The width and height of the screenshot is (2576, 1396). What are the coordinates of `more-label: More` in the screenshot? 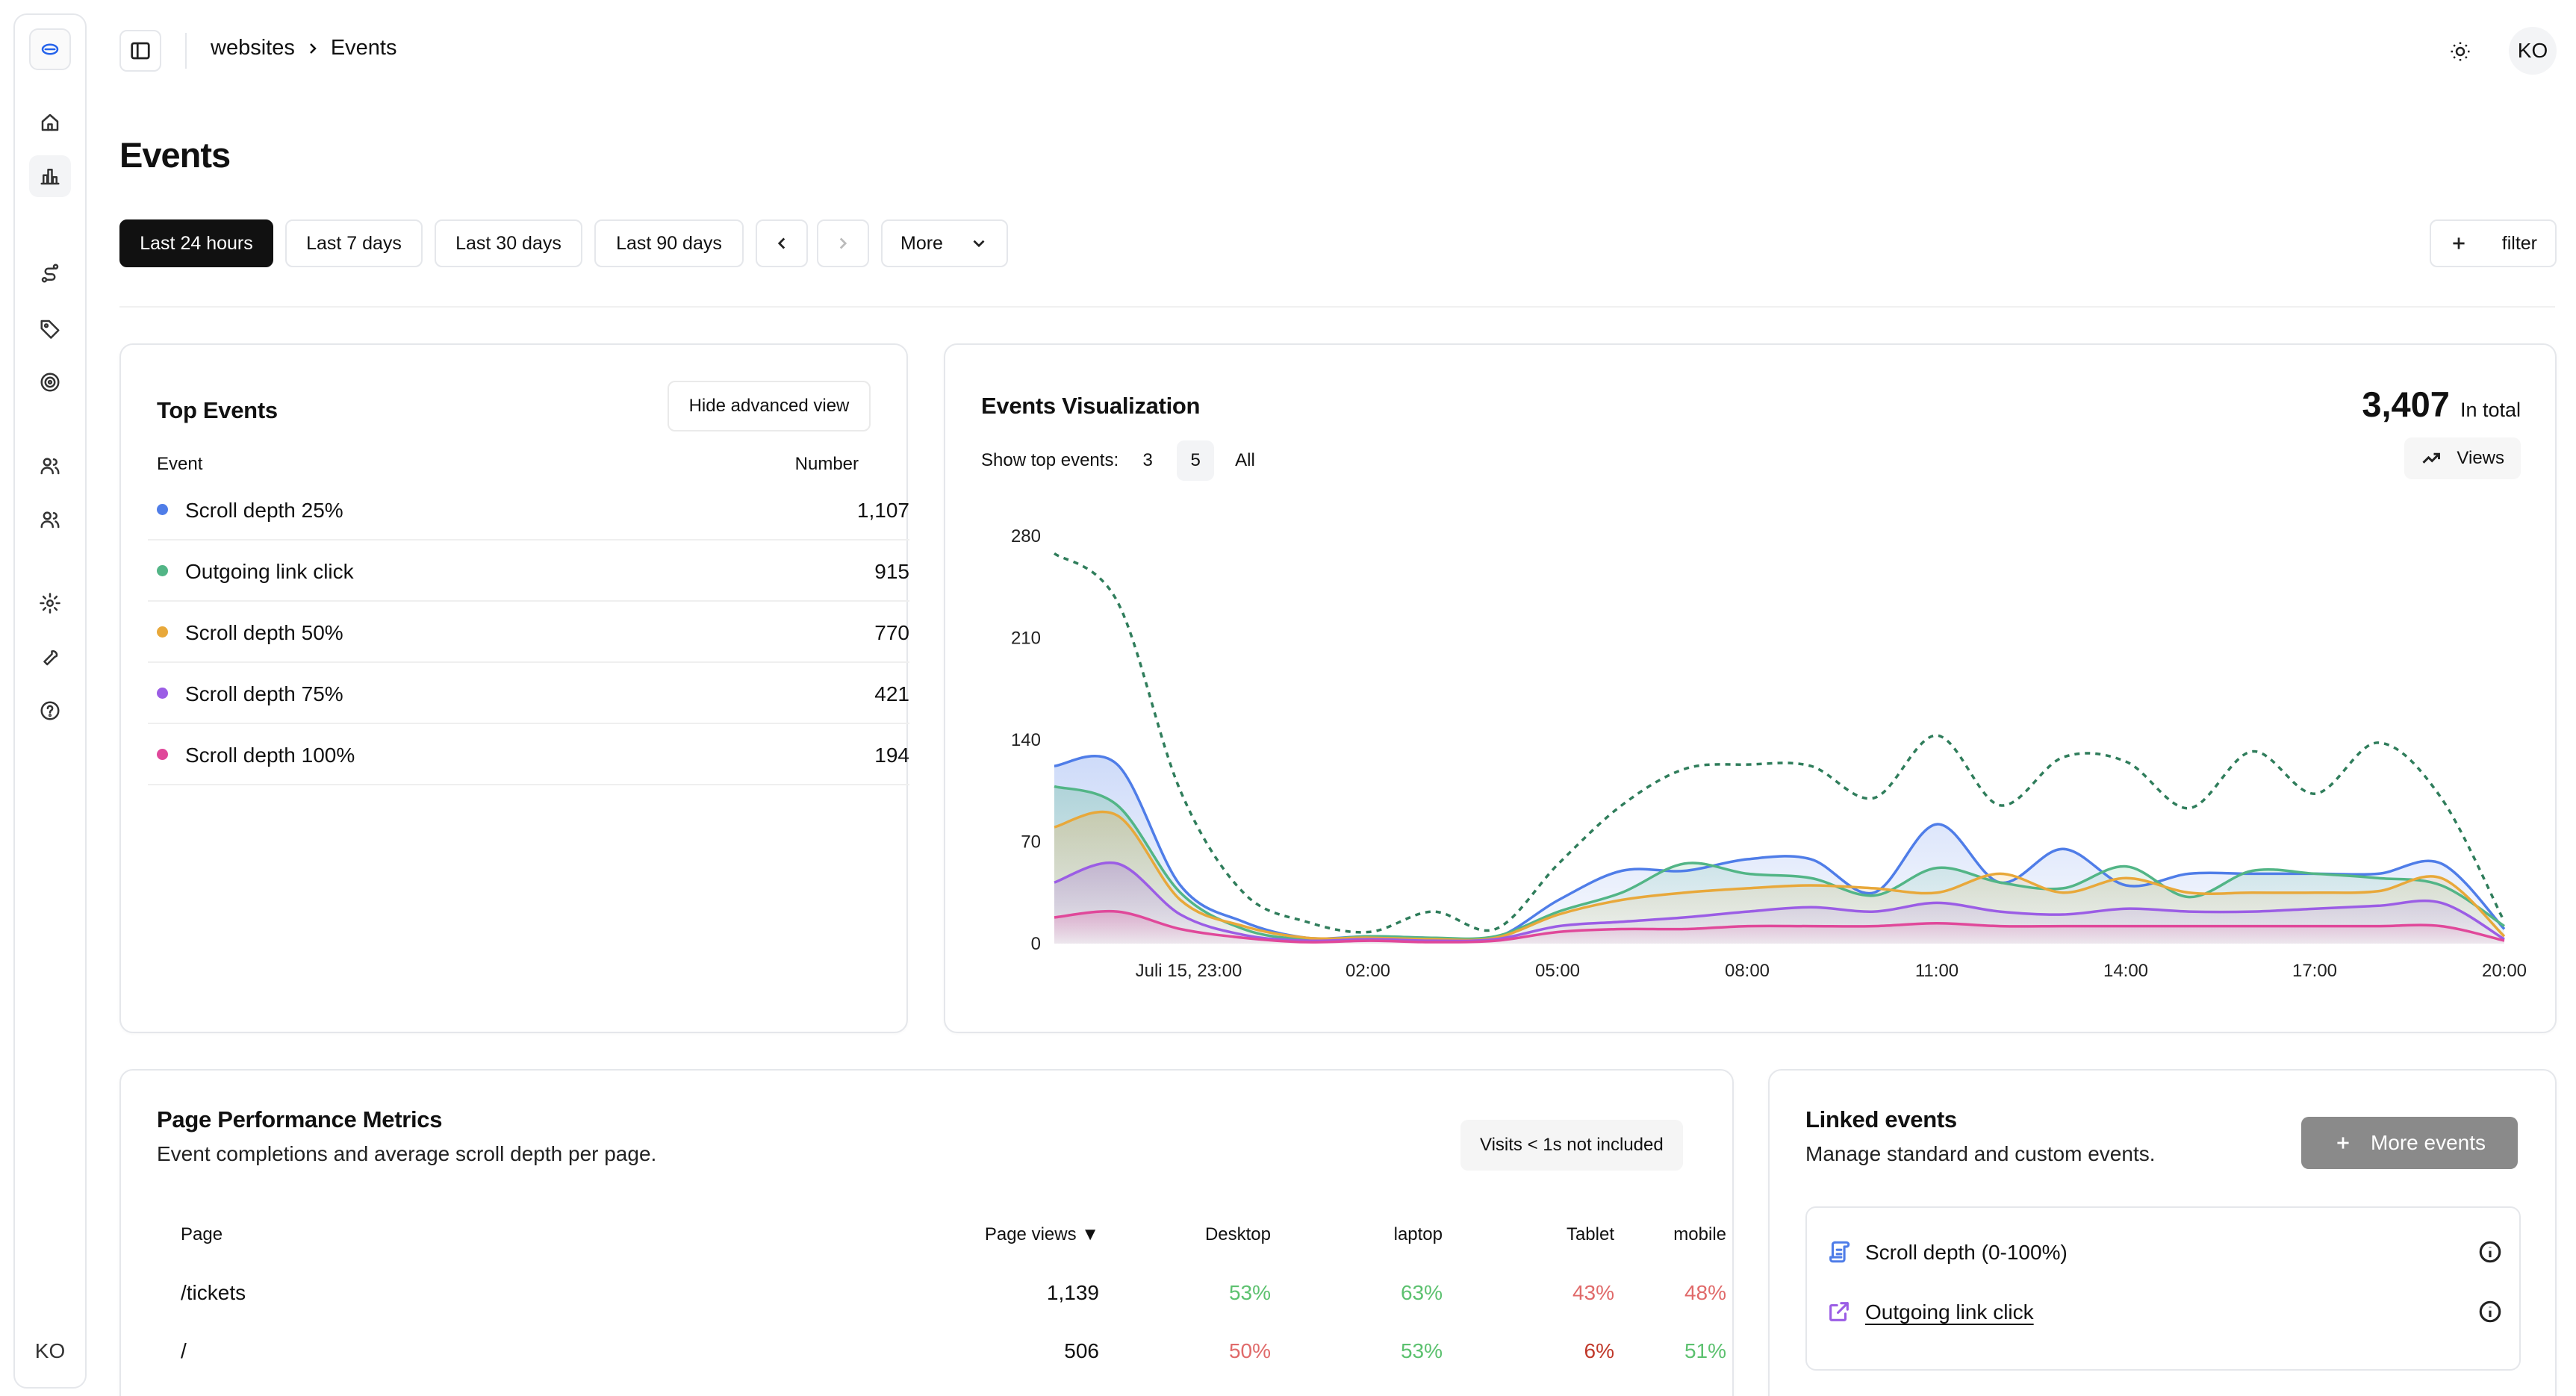 It's located at (921, 243).